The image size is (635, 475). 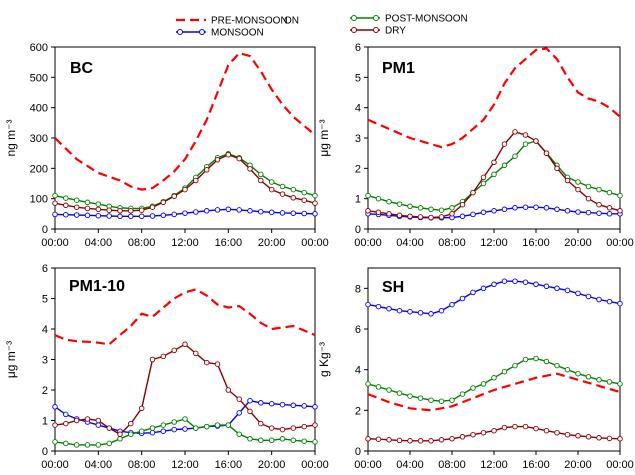 I want to click on panel-title: PM1, so click(x=398, y=68).